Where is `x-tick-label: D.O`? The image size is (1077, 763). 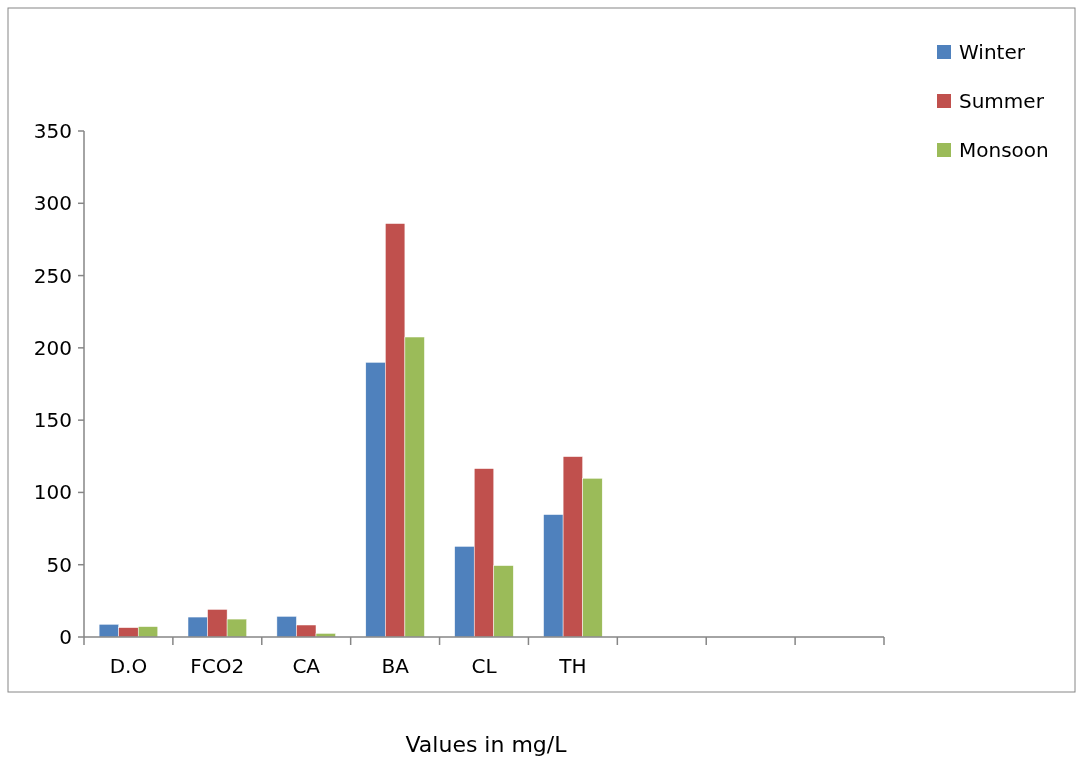
x-tick-label: D.O is located at coordinates (128, 666).